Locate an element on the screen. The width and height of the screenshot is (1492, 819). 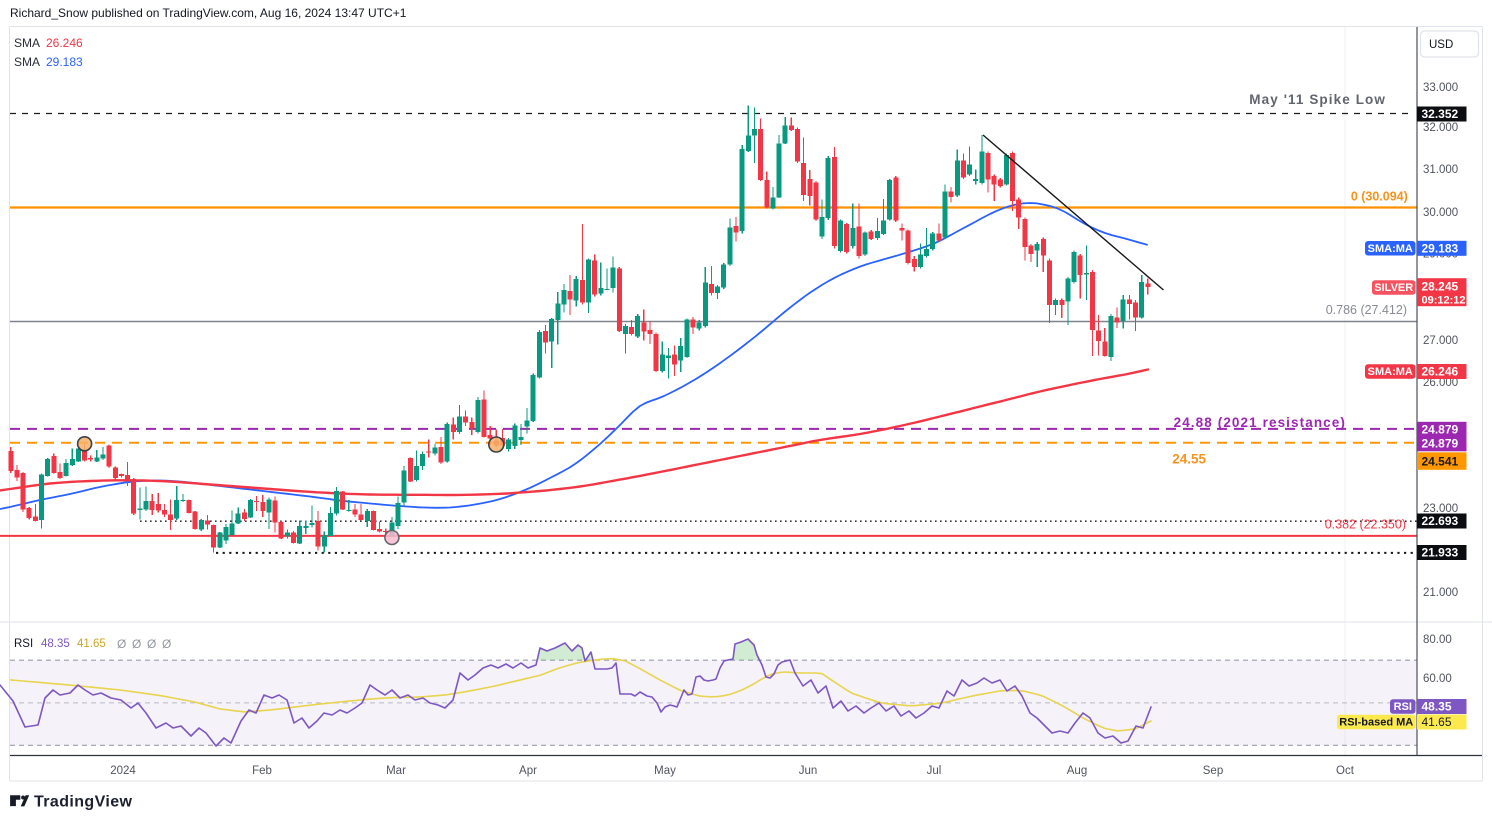
svg-text: USD is located at coordinates (1441, 45).